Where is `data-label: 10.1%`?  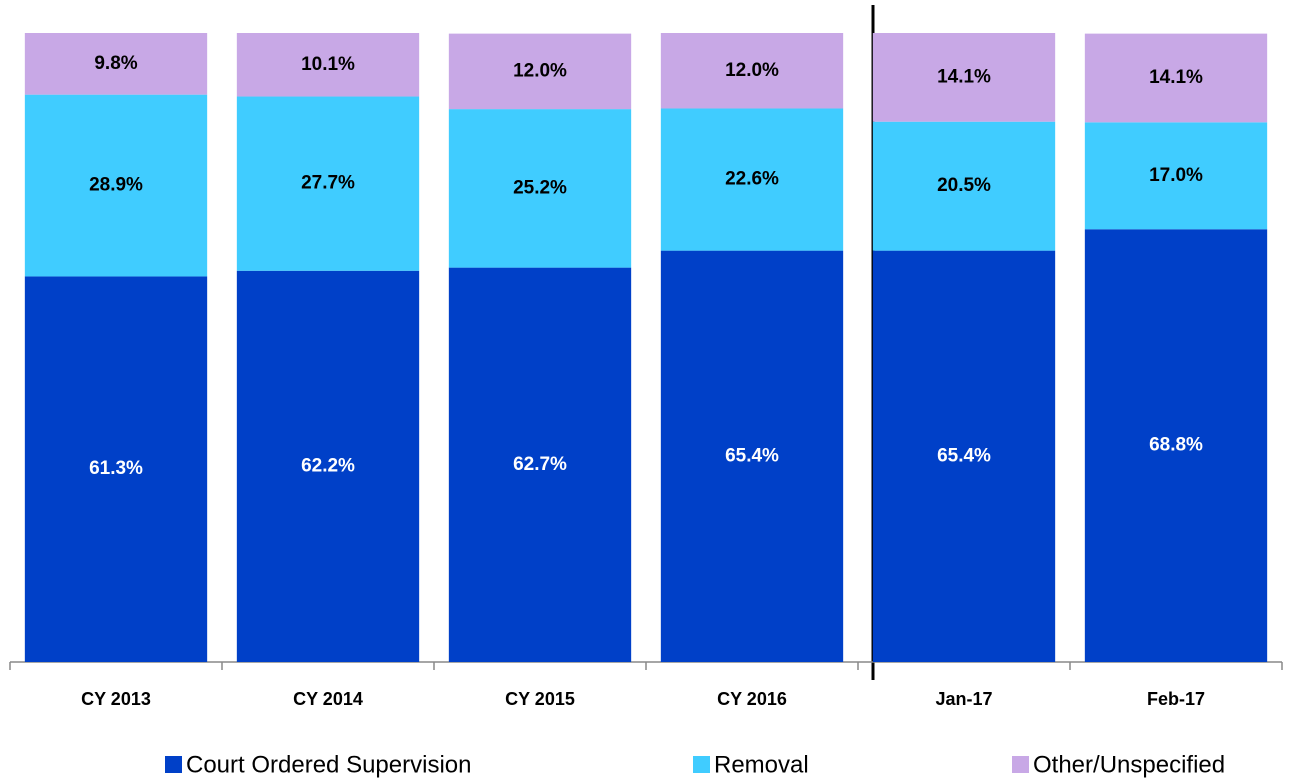
data-label: 10.1% is located at coordinates (328, 64).